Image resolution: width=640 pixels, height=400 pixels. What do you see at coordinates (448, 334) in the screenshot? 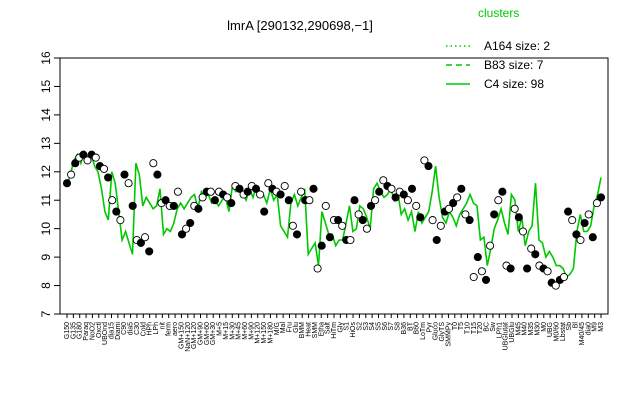
I see `x-tick-label: SMMPy` at bounding box center [448, 334].